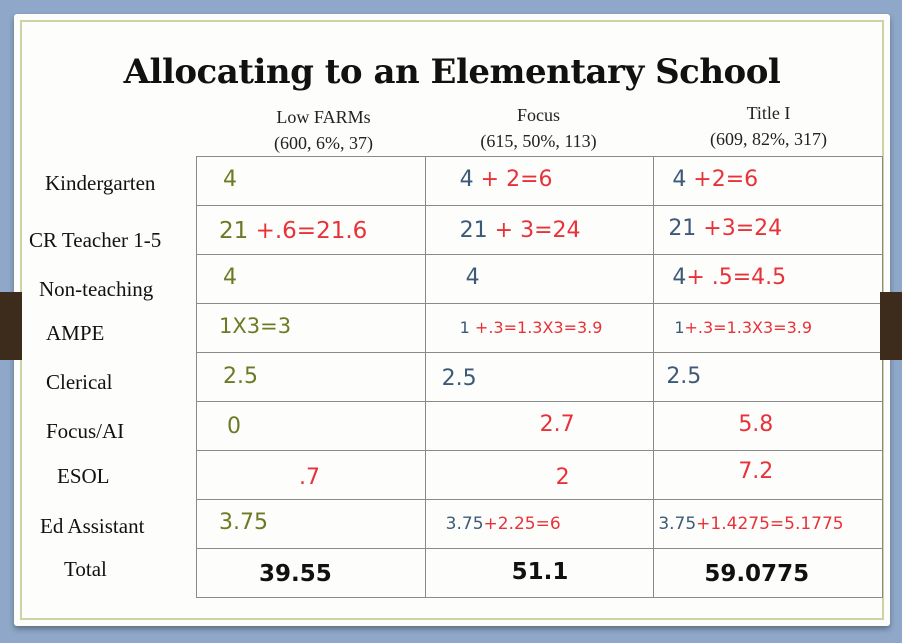 The image size is (902, 643). What do you see at coordinates (311, 426) in the screenshot?
I see `table-cell: 0` at bounding box center [311, 426].